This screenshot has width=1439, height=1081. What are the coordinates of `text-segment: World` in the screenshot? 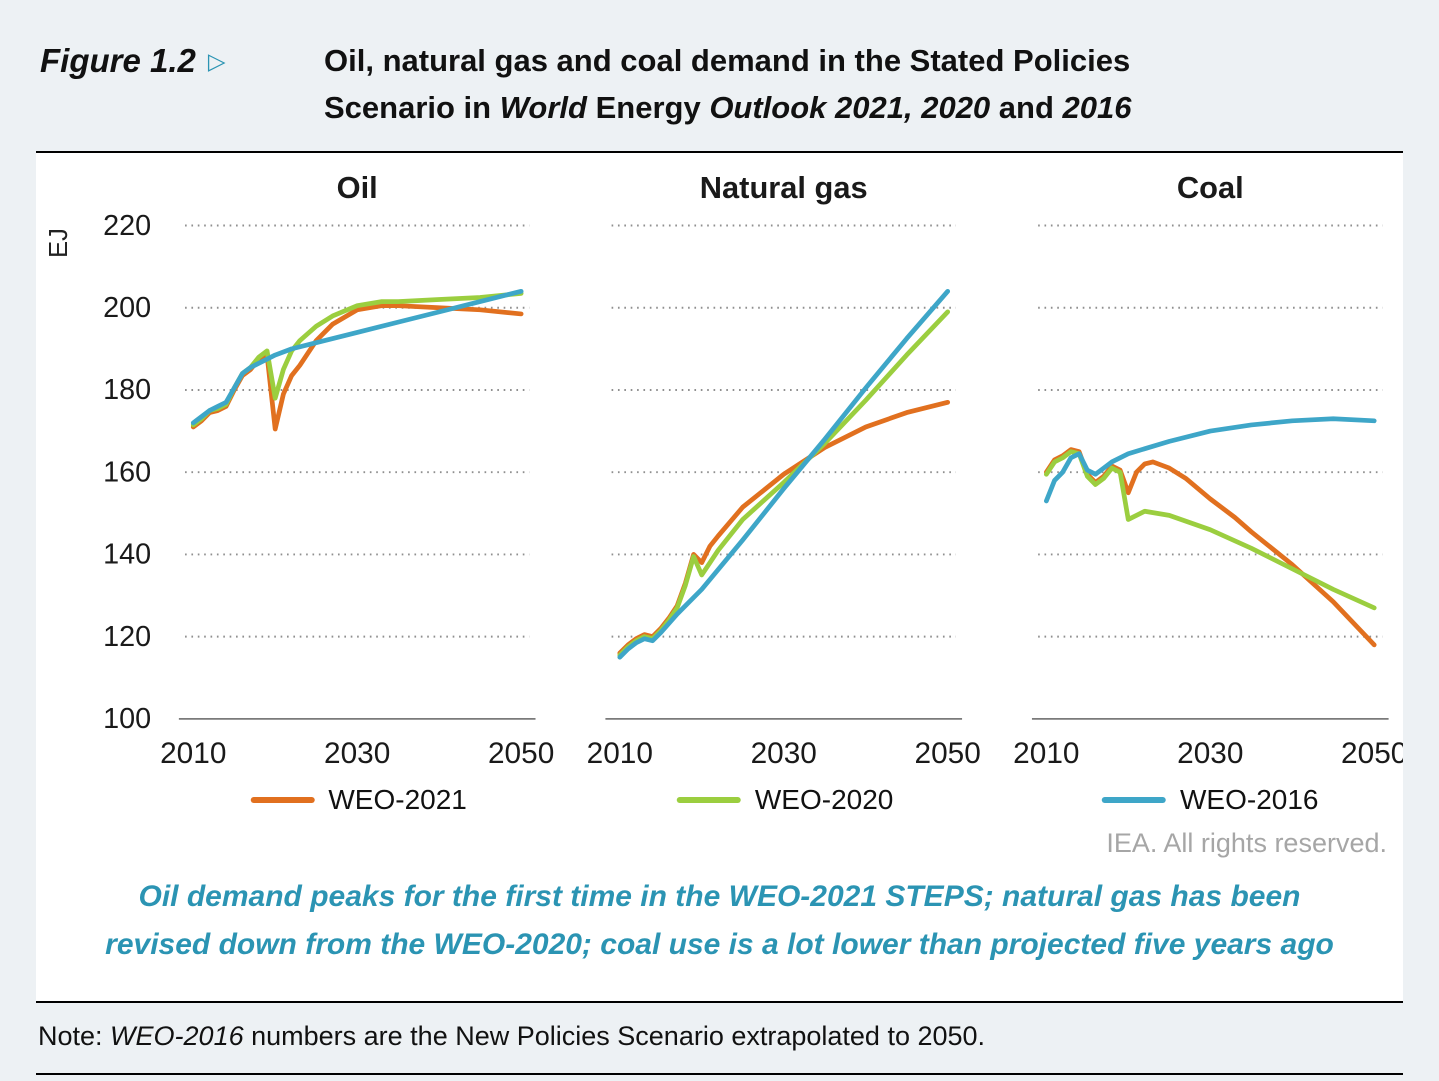 It's located at (543, 107).